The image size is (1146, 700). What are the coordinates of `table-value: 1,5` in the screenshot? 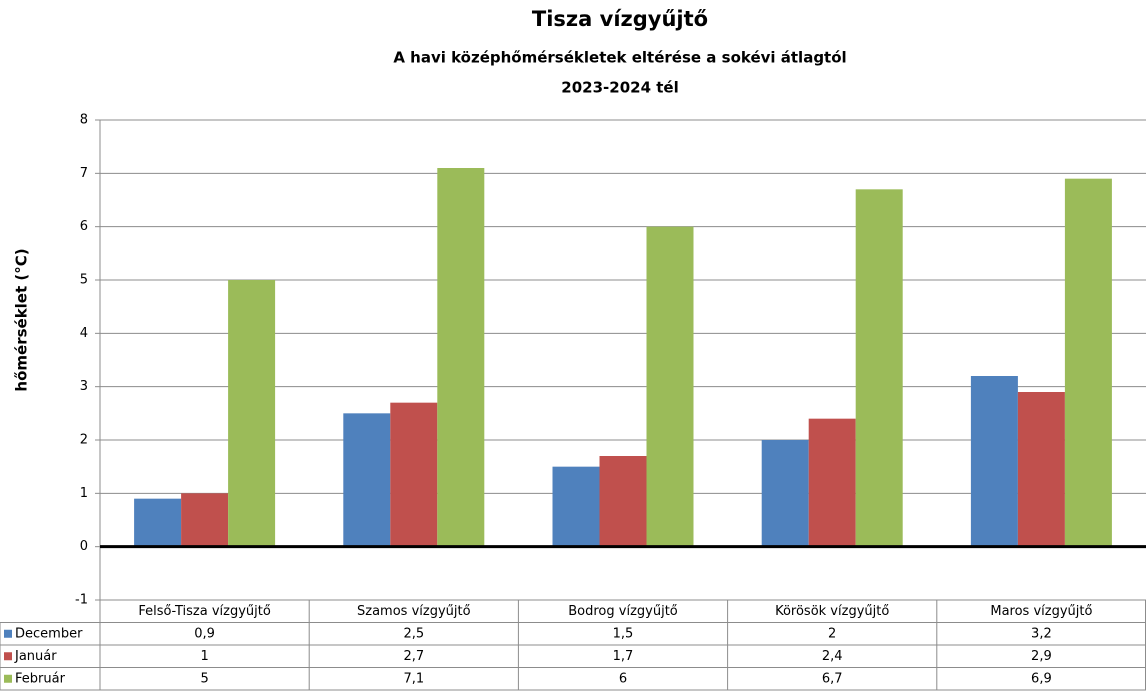 It's located at (623, 633).